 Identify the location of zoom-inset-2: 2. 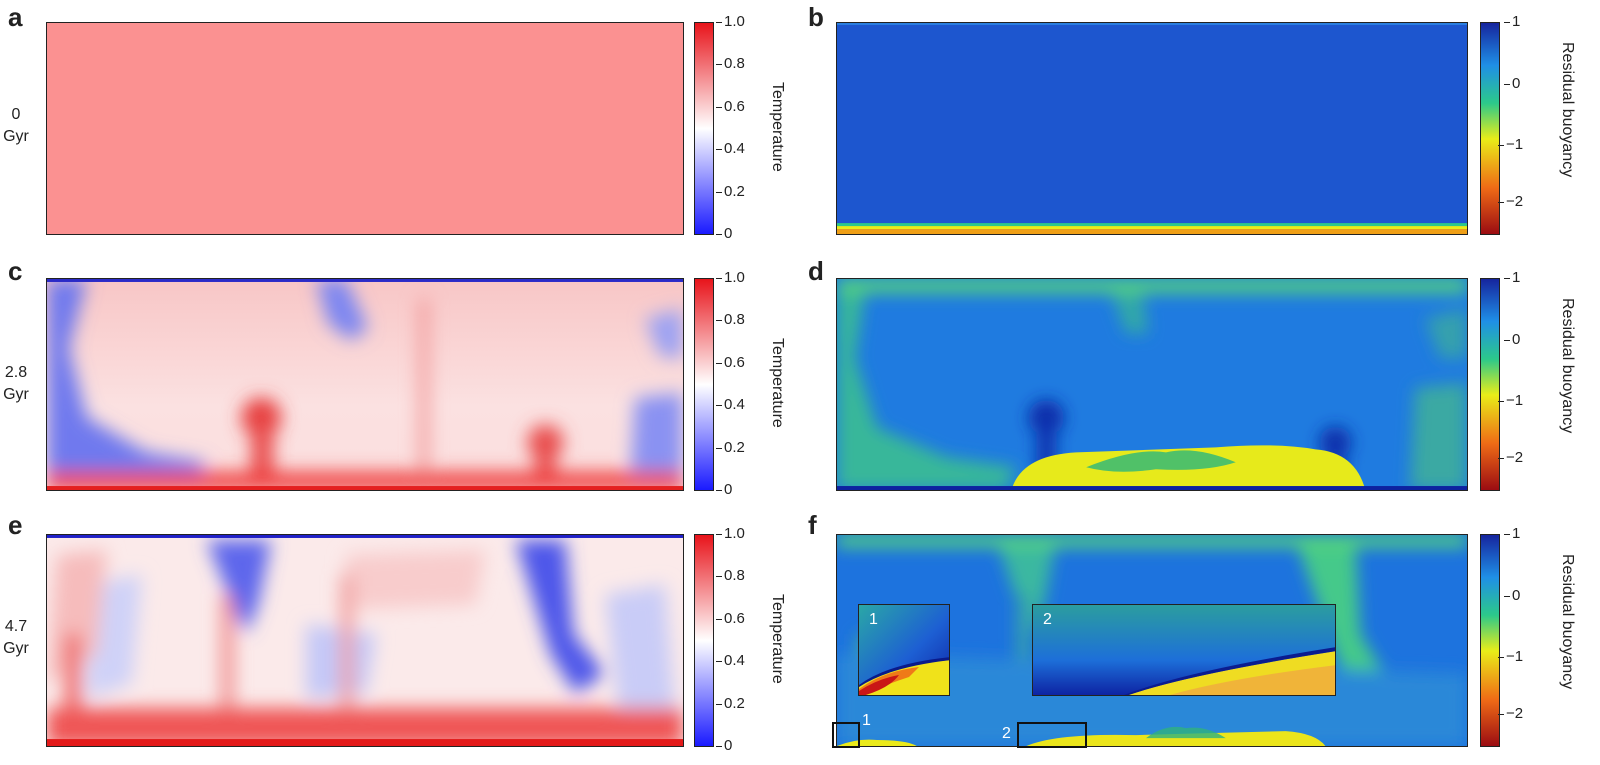
(1184, 650).